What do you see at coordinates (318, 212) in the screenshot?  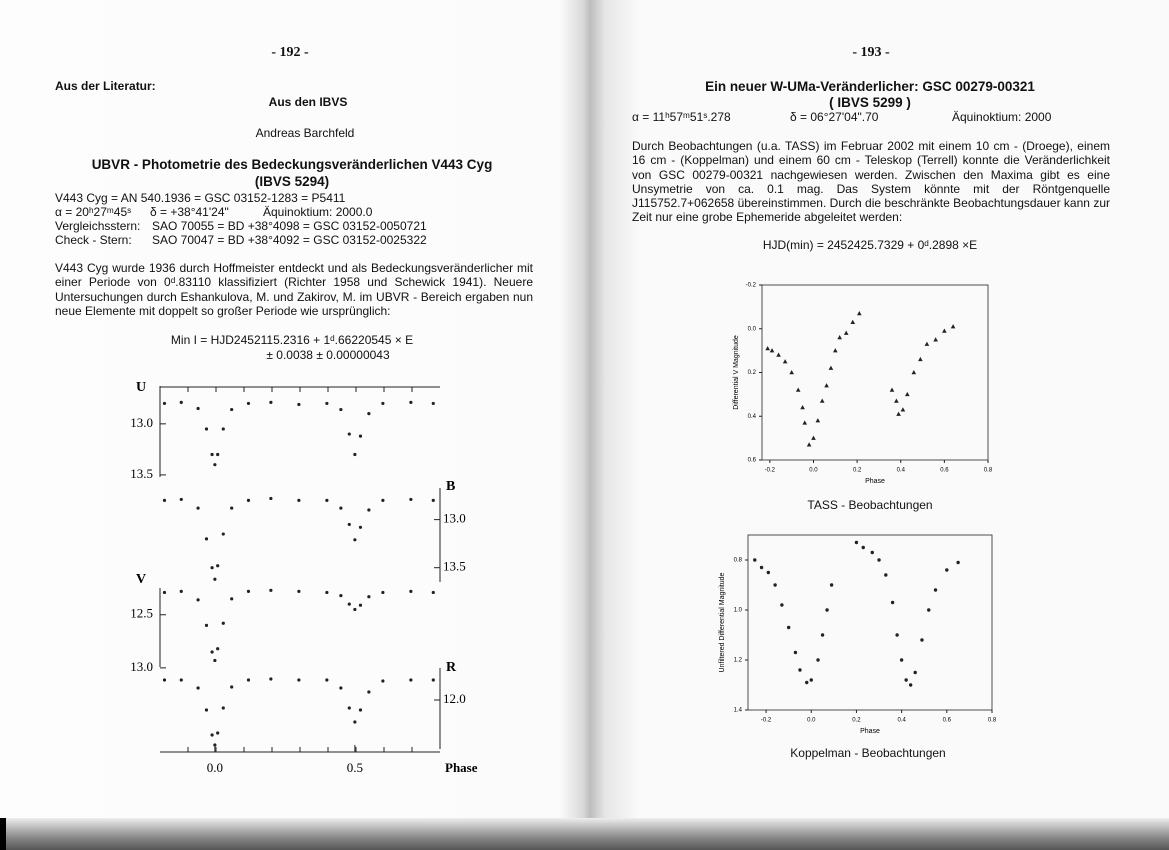 I see `info: Äquinoktium: 2000.0` at bounding box center [318, 212].